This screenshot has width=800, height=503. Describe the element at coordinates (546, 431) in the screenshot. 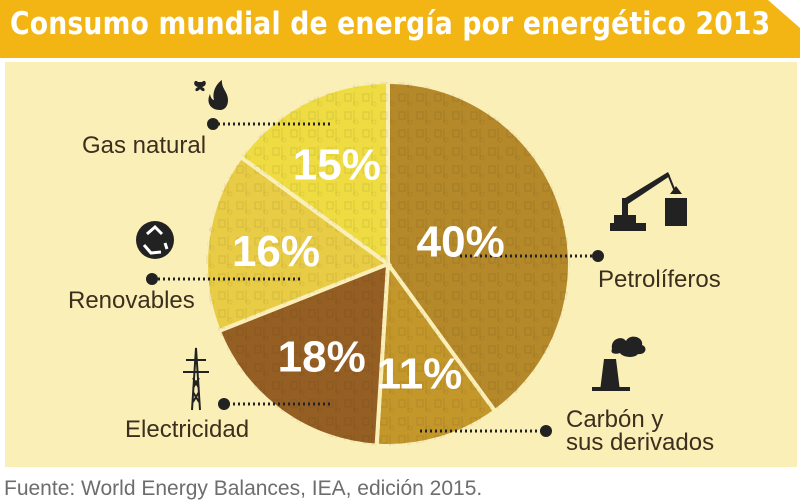

I see `leader-dot-carbon-y-sus-derivados` at that location.